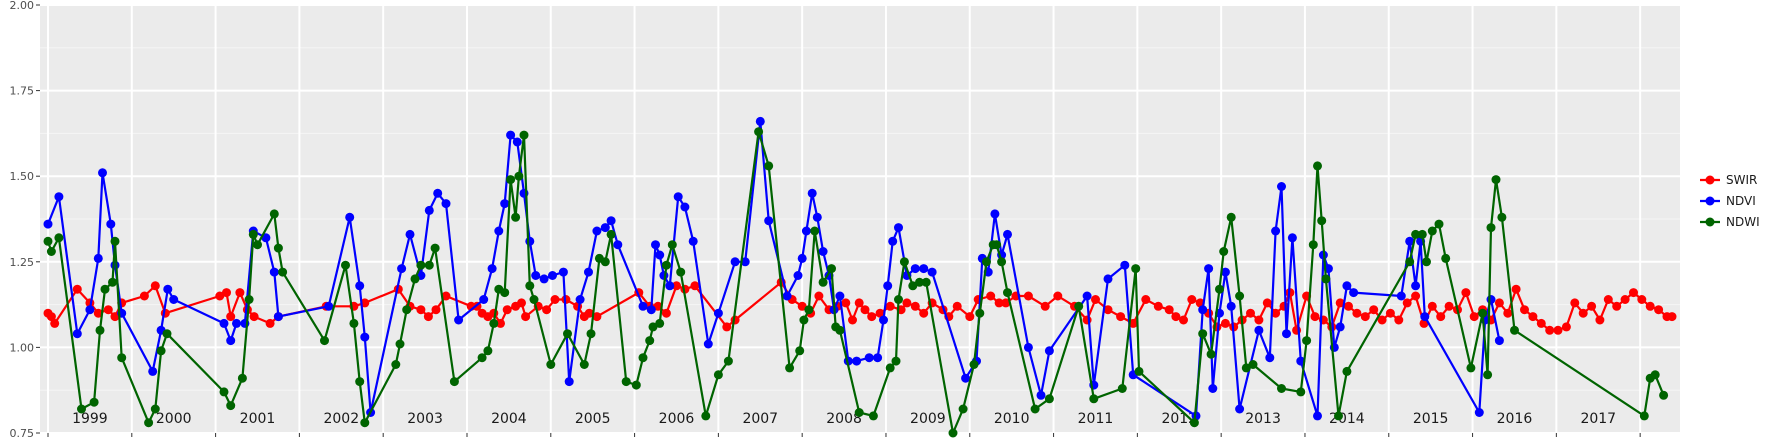 The height and width of the screenshot is (442, 1773). I want to click on year-label: 2008, so click(844, 419).